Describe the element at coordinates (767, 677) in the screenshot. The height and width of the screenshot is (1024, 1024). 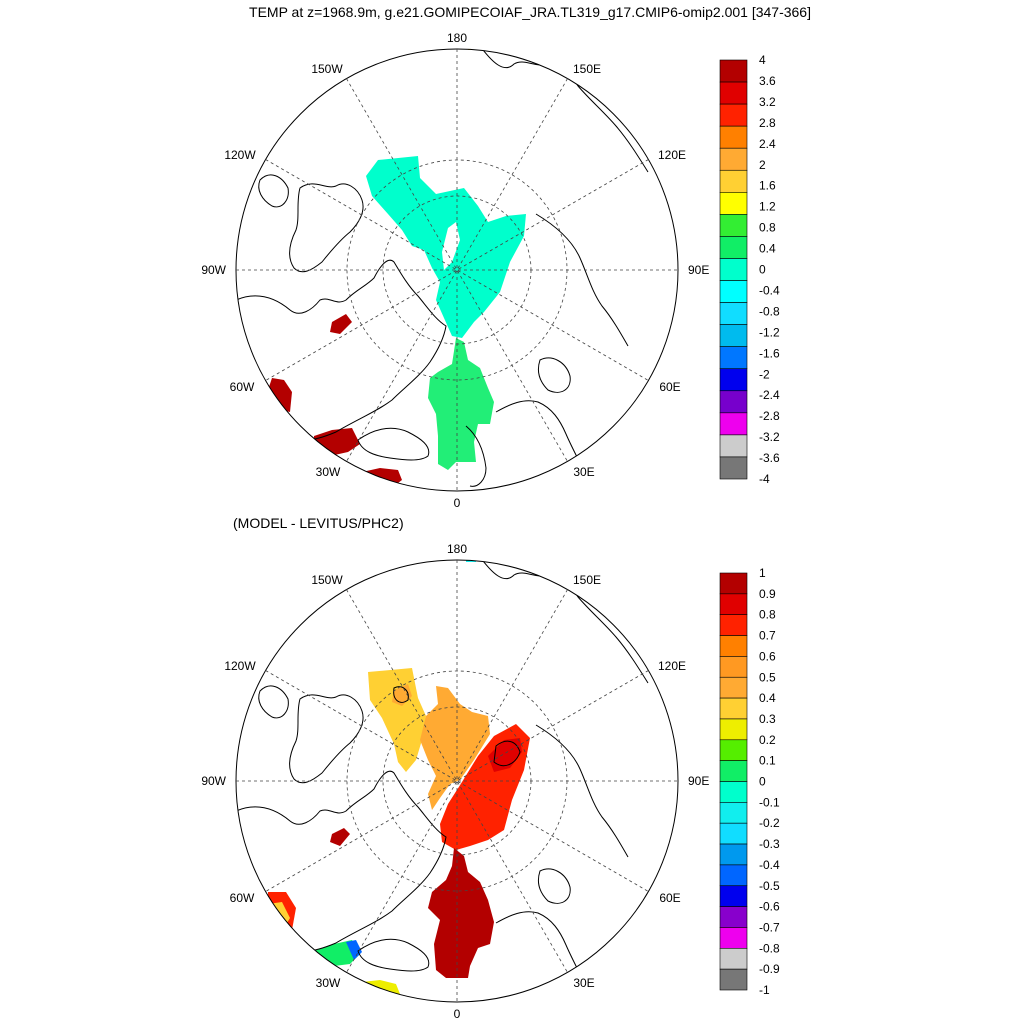
I see `bottom-colorbar-label-5: 0.5` at that location.